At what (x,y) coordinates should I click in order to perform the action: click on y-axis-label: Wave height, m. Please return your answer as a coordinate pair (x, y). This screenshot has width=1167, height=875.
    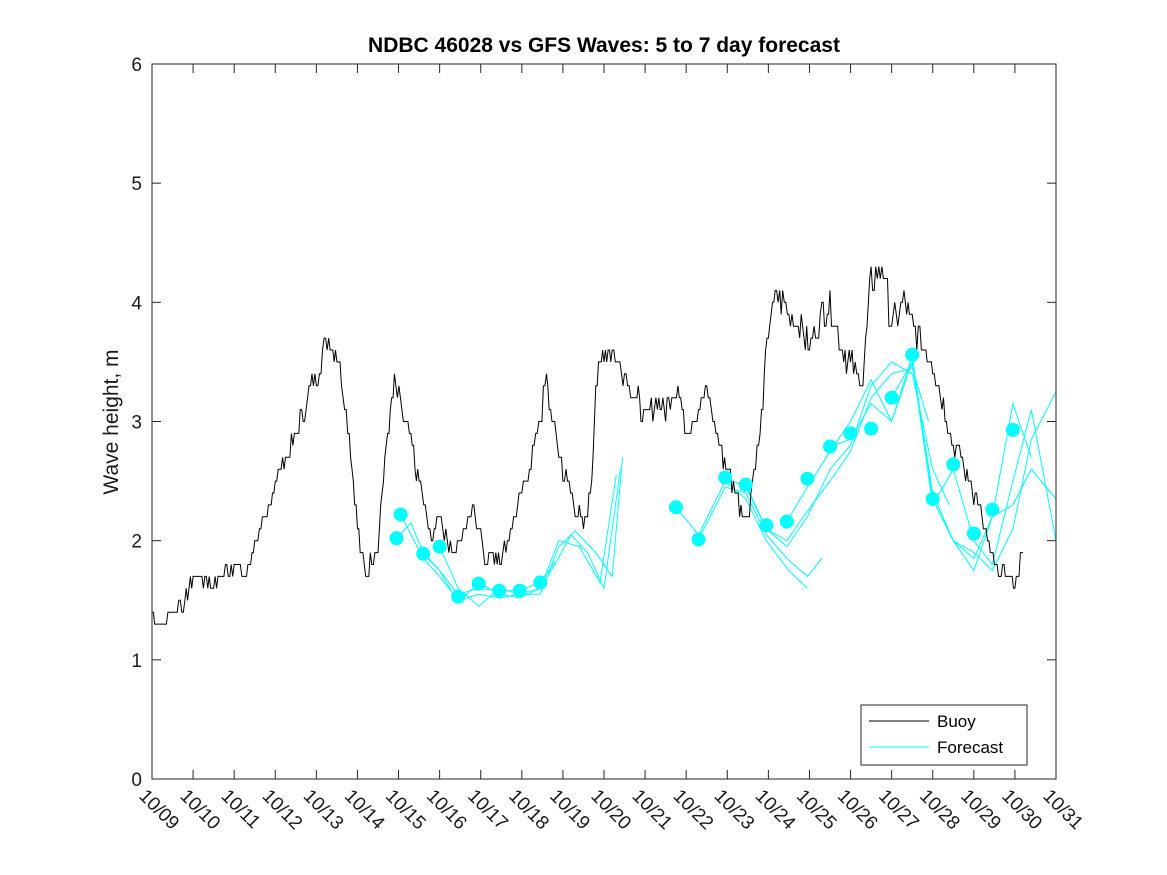
    Looking at the image, I should click on (111, 421).